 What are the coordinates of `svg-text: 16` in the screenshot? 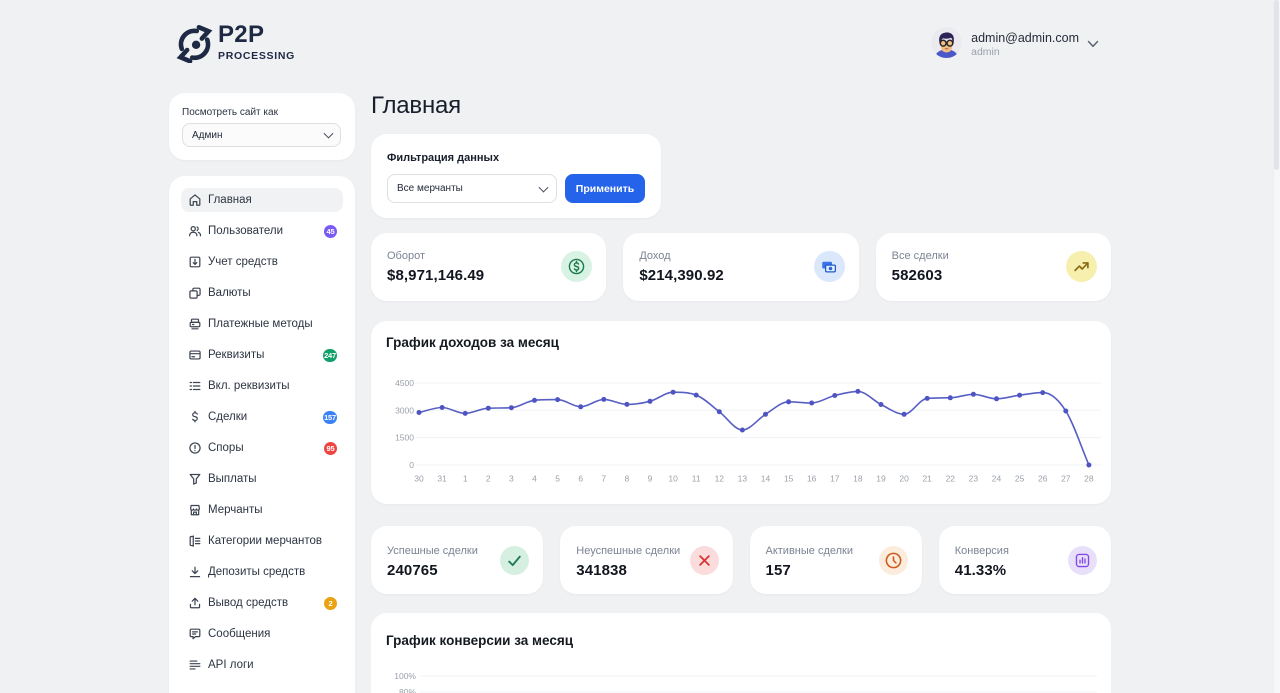 It's located at (812, 479).